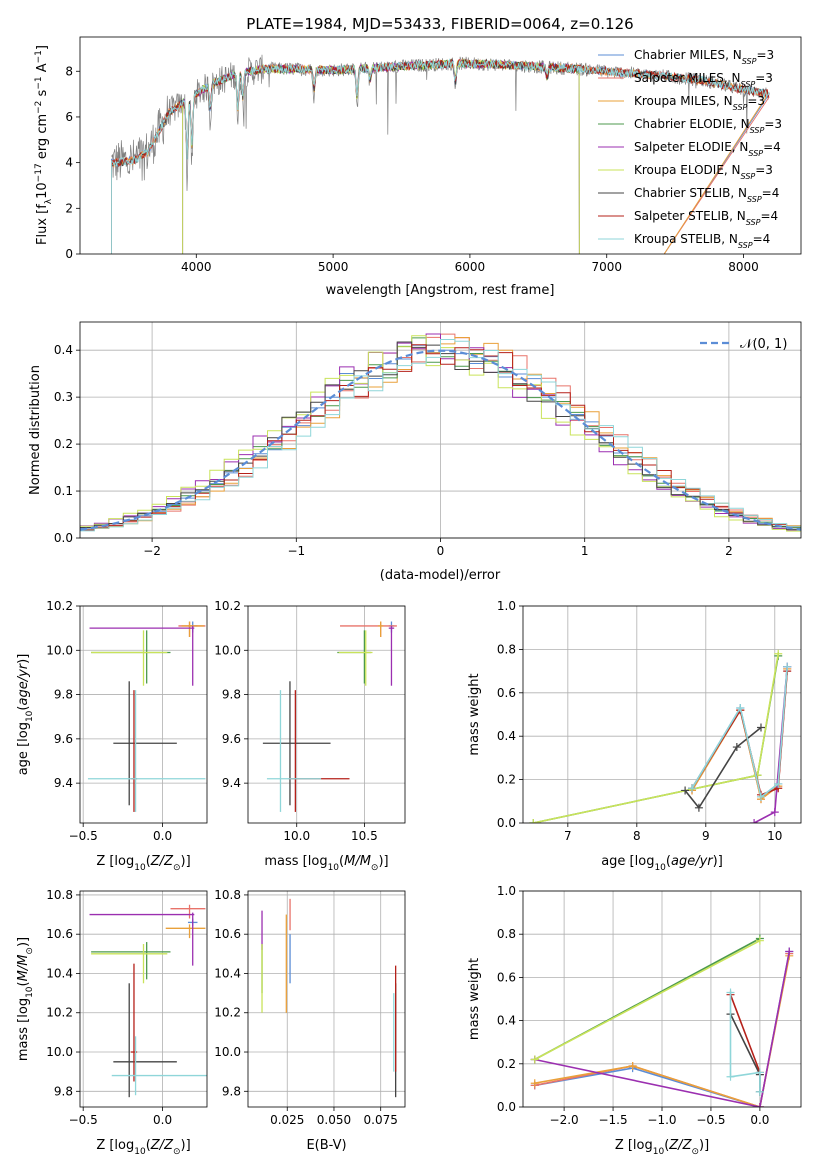 The width and height of the screenshot is (819, 1170). What do you see at coordinates (687, 78) in the screenshot?
I see `legend-model: Salpeter MILES, N` at bounding box center [687, 78].